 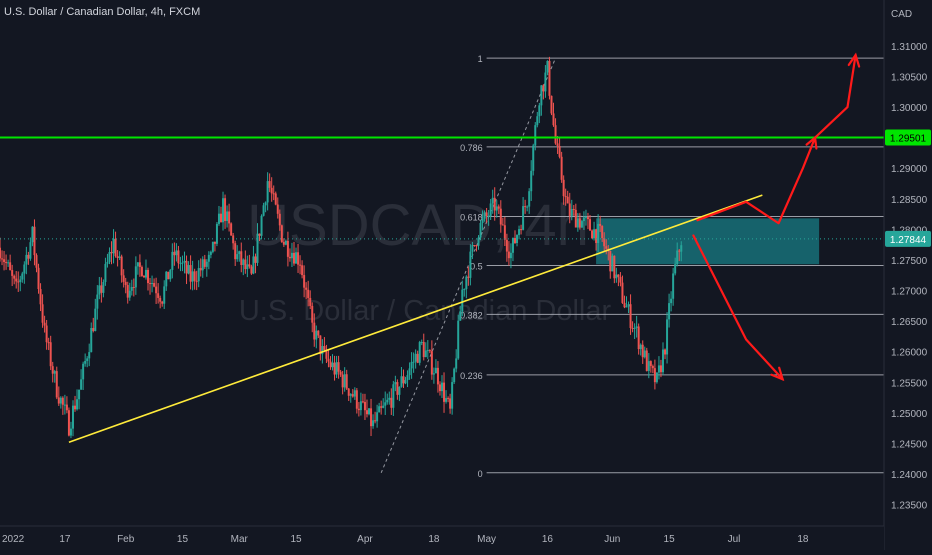 What do you see at coordinates (418, 225) in the screenshot?
I see `watermark-symbol: USDCAD, 4h` at bounding box center [418, 225].